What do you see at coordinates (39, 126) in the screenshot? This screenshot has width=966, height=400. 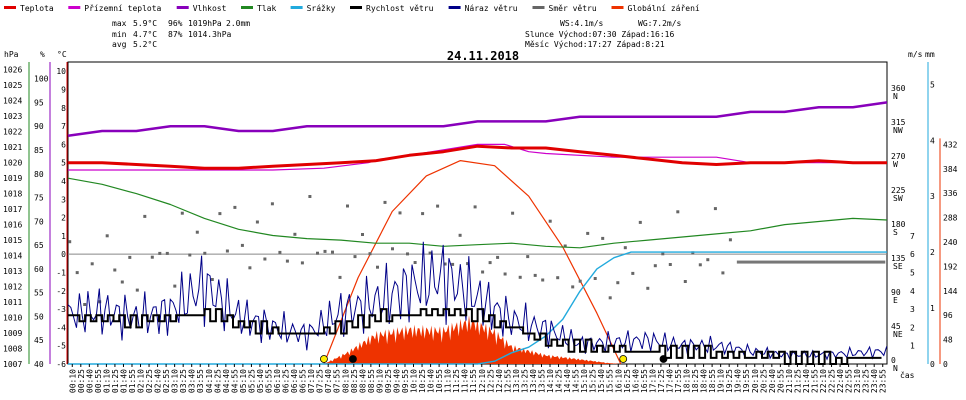 I see `axis-pct-tick-10: 90` at bounding box center [39, 126].